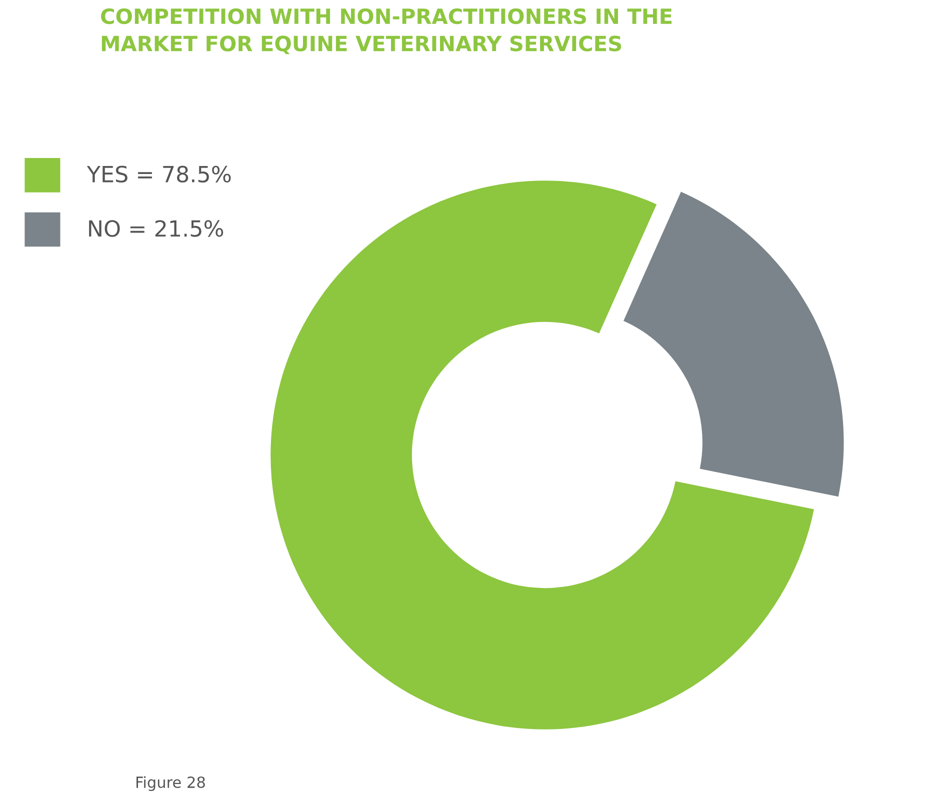  Describe the element at coordinates (386, 31) in the screenshot. I see `chart-title: COMPETITION WITH NON-PRACTITIONERS IN THE MARKET FOR EQUINE VETERINARY SERVICES` at that location.